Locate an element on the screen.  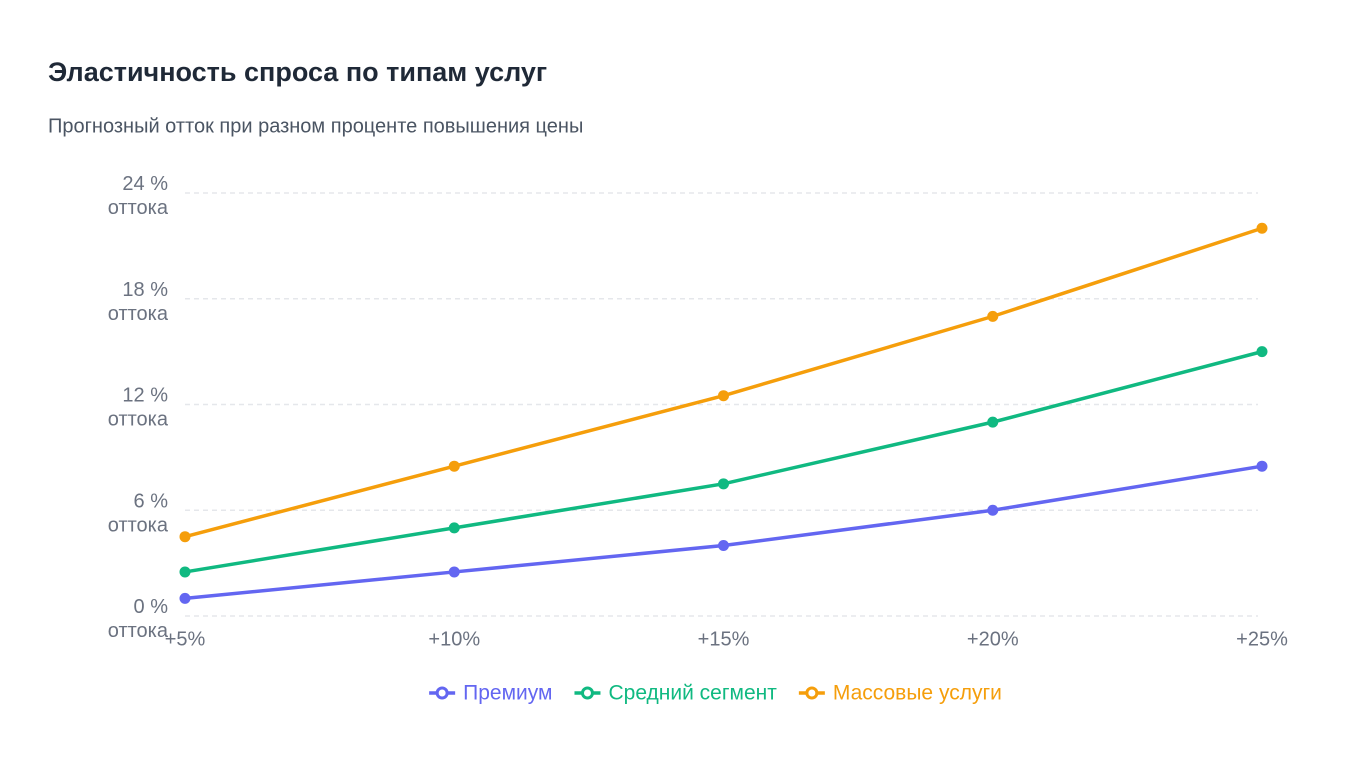
y-tick-label: 18 % оттока is located at coordinates (138, 302).